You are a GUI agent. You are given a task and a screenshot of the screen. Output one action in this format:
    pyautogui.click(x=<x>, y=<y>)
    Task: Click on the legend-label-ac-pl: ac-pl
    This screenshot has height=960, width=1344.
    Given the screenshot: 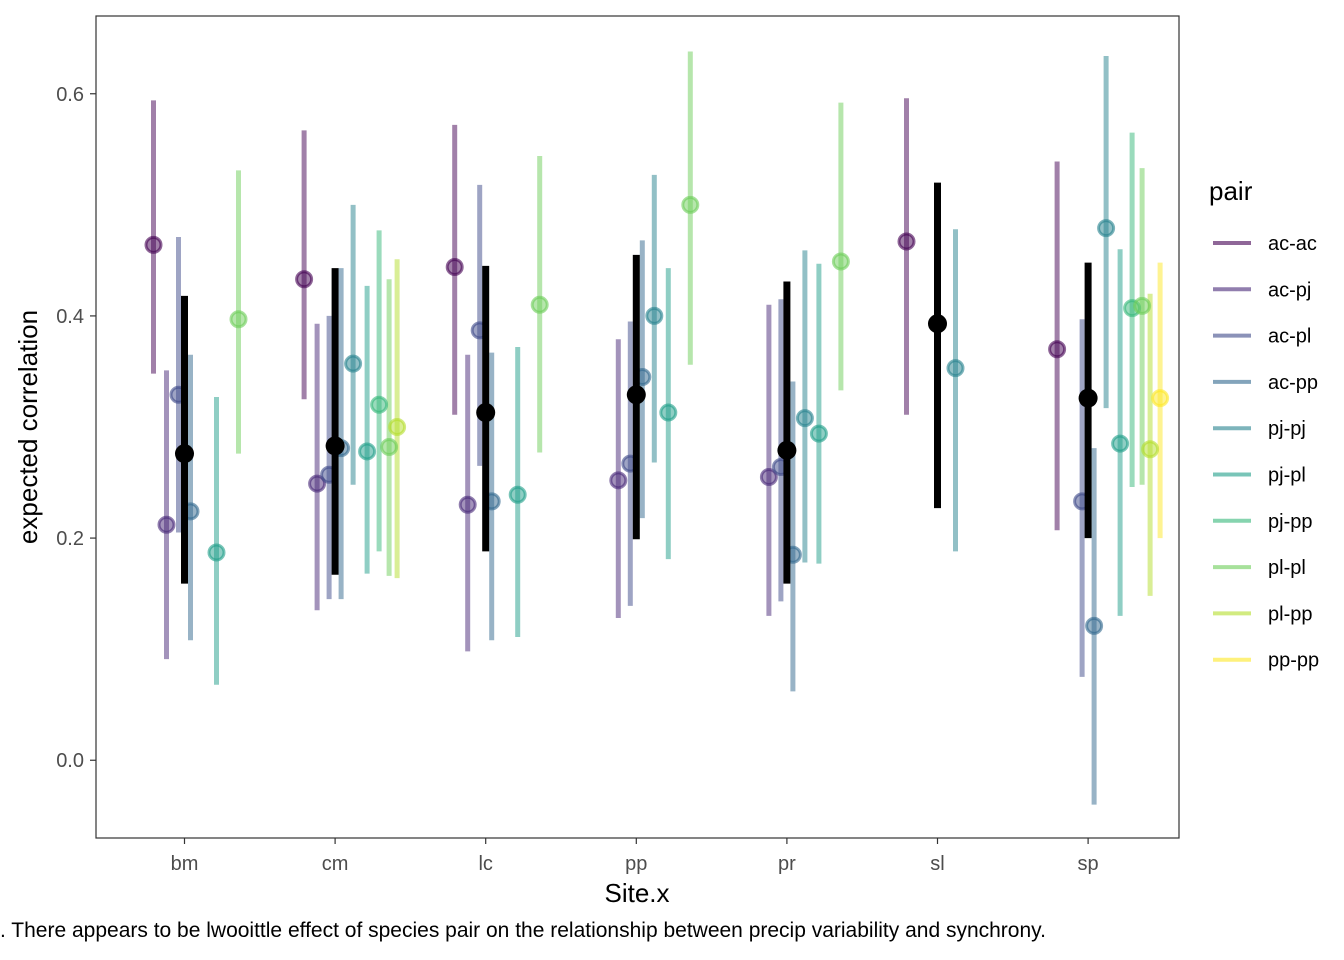 What is the action you would take?
    pyautogui.click(x=1289, y=337)
    